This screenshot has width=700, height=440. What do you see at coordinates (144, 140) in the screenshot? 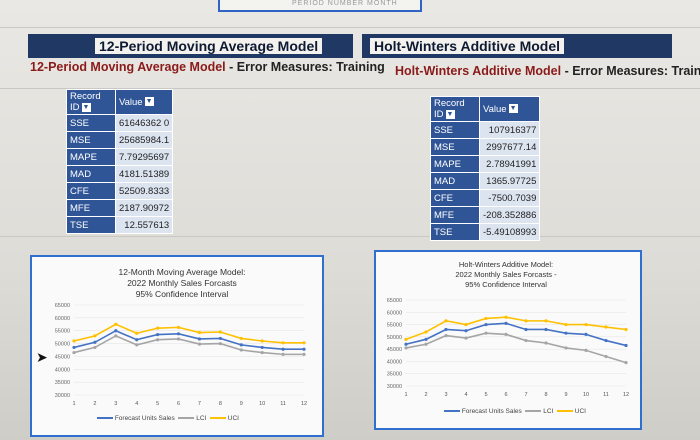
I see `metric-value: 25685984.1` at bounding box center [144, 140].